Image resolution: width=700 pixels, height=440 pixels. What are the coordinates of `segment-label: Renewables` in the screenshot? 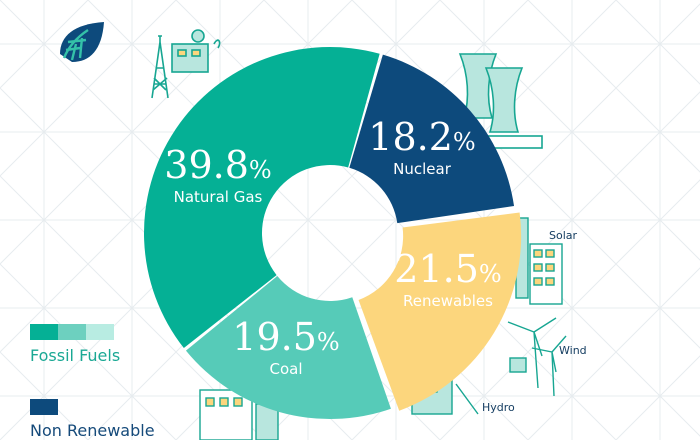 It's located at (448, 301).